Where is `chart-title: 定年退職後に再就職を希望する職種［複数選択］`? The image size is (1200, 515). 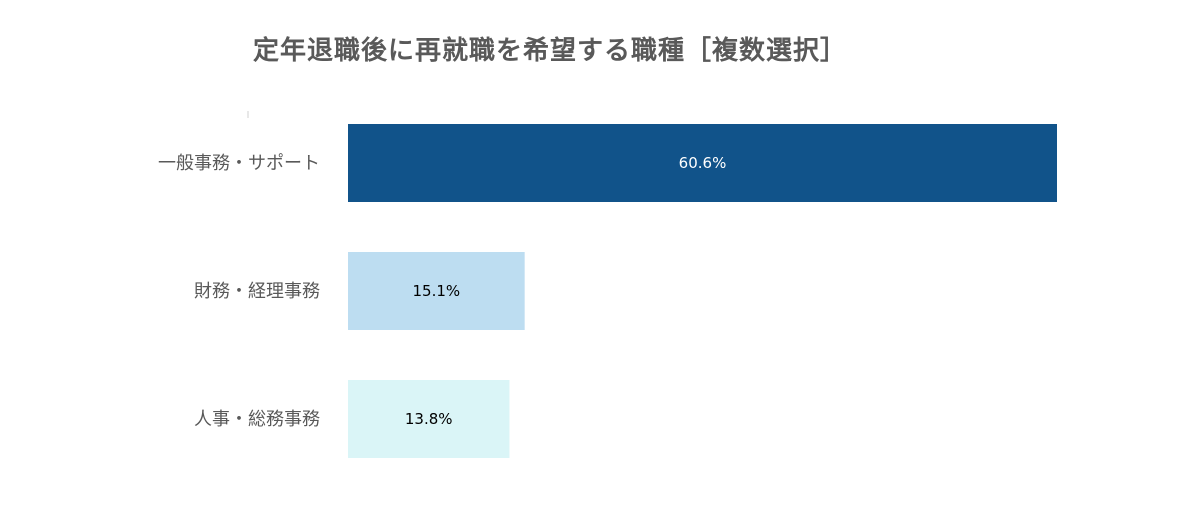
chart-title: 定年退職後に再就職を希望する職種［複数選択］ is located at coordinates (549, 51).